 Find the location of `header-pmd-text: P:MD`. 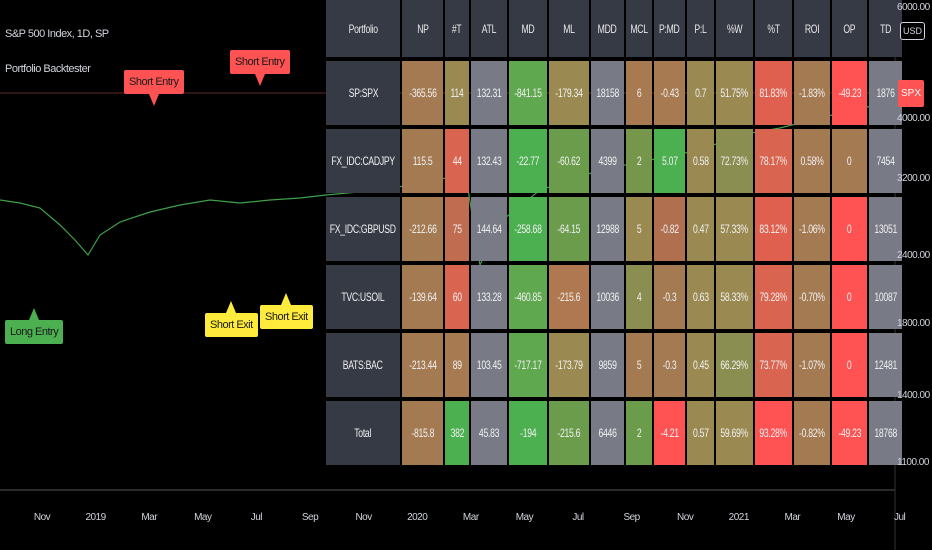

header-pmd-text: P:MD is located at coordinates (669, 28).